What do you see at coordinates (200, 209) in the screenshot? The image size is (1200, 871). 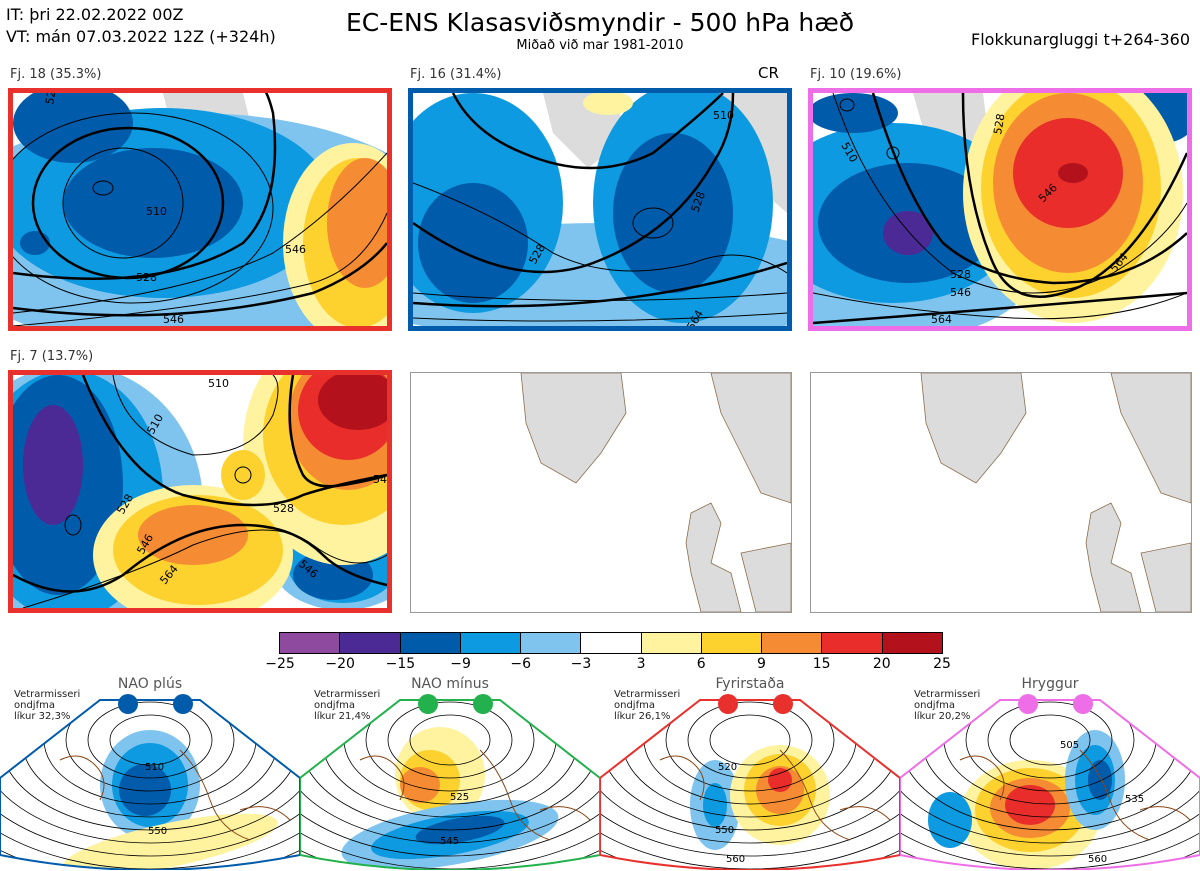 I see `cluster-1-map: 528 510 528 546 546` at bounding box center [200, 209].